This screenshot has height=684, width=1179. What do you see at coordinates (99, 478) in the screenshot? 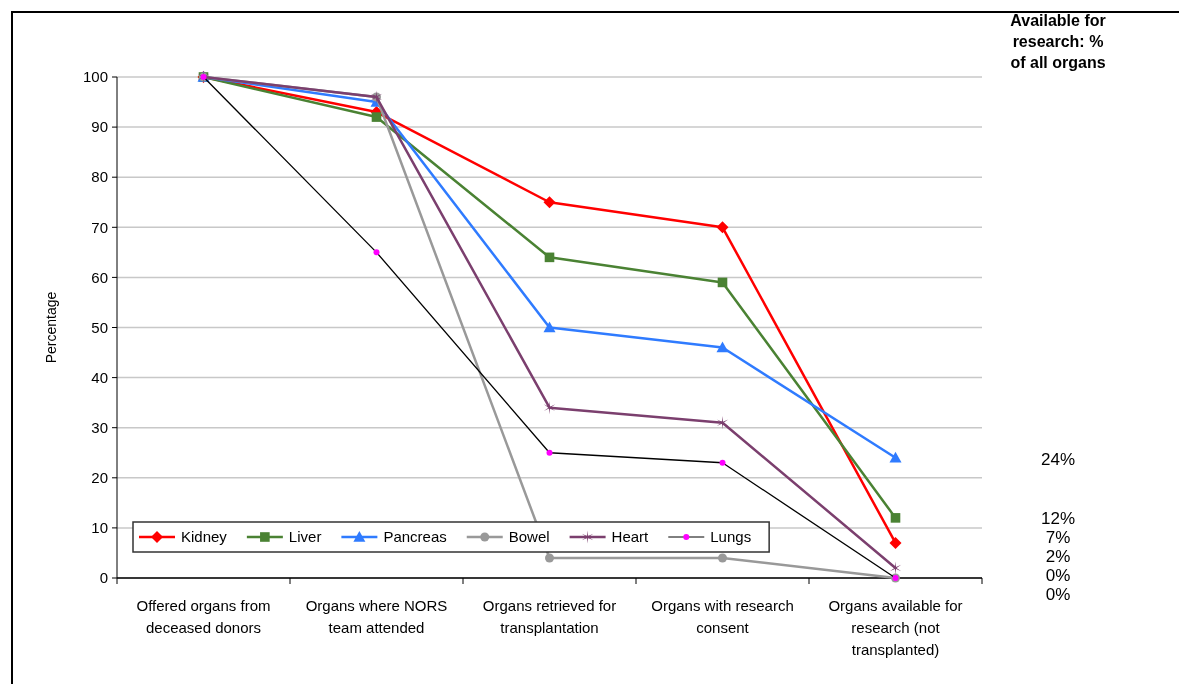
I see `y-tick-label: 20` at bounding box center [99, 478].